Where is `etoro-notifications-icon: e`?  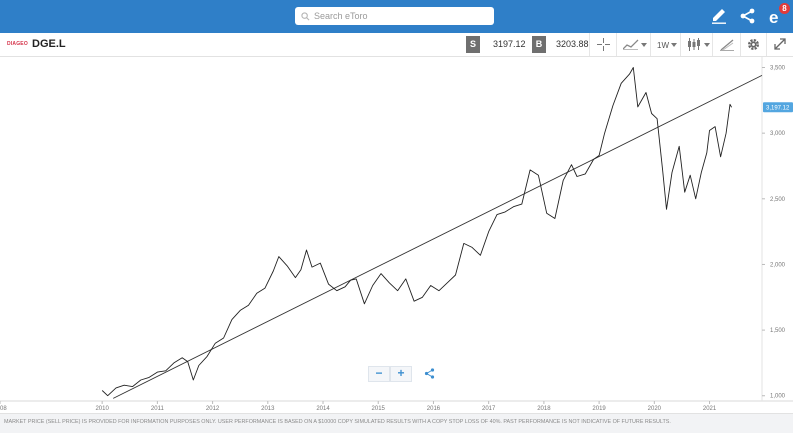 etoro-notifications-icon: e is located at coordinates (776, 16).